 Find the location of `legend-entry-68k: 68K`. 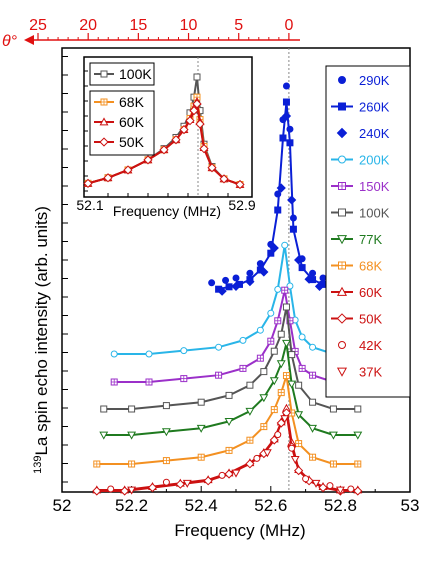

legend-entry-68k: 68K is located at coordinates (356, 266).